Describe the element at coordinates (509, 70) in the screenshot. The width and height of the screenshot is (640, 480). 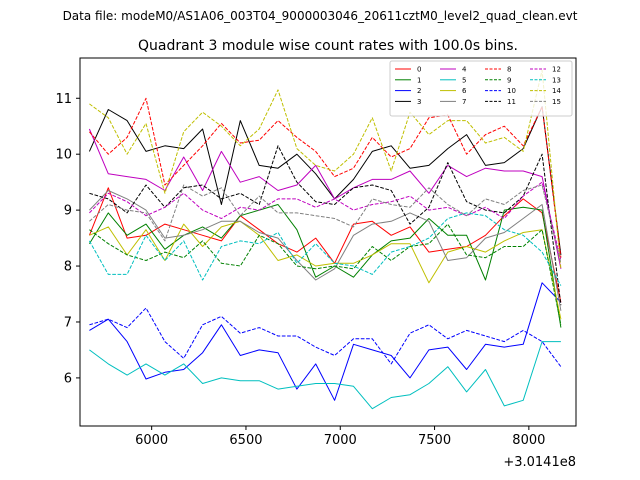
I see `legend-label-8: 8` at that location.